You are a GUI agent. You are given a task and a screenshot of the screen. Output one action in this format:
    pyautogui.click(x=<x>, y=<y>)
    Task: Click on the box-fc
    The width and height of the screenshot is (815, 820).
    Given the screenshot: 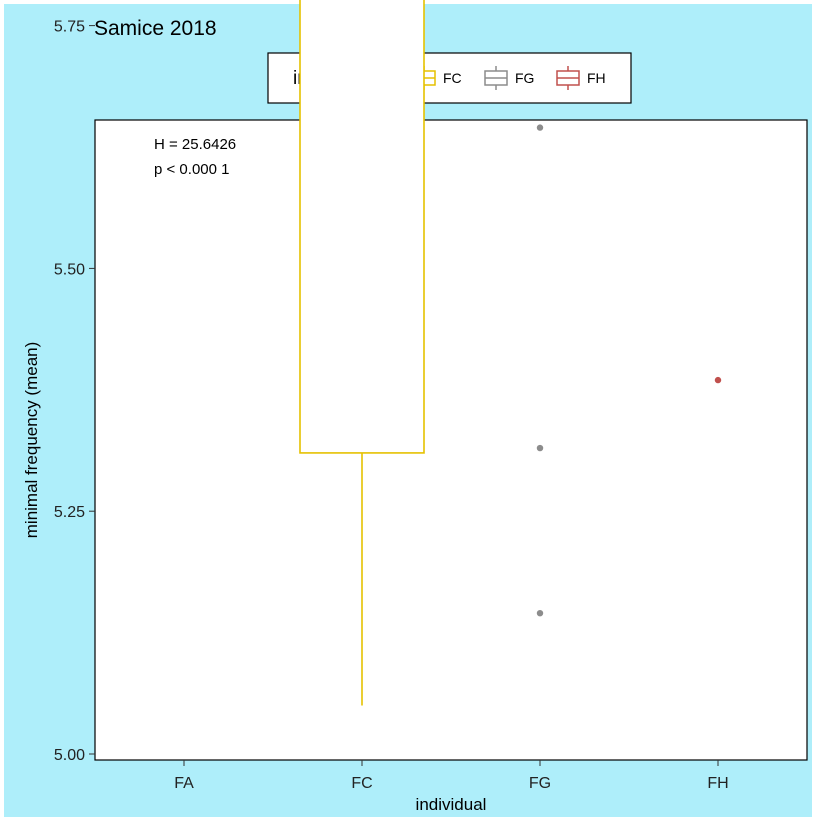 What is the action you would take?
    pyautogui.click(x=362, y=227)
    